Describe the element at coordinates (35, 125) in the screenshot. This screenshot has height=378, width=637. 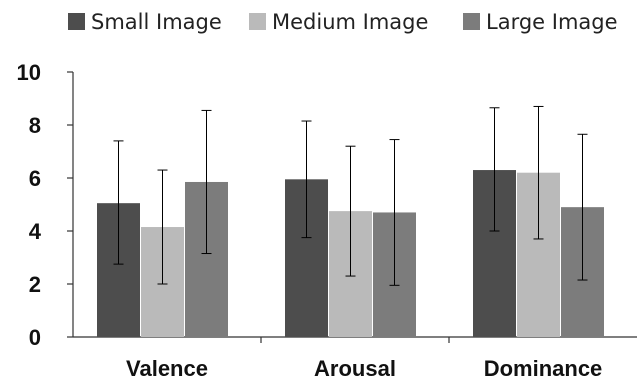
I see `y-tick-label: 8` at that location.